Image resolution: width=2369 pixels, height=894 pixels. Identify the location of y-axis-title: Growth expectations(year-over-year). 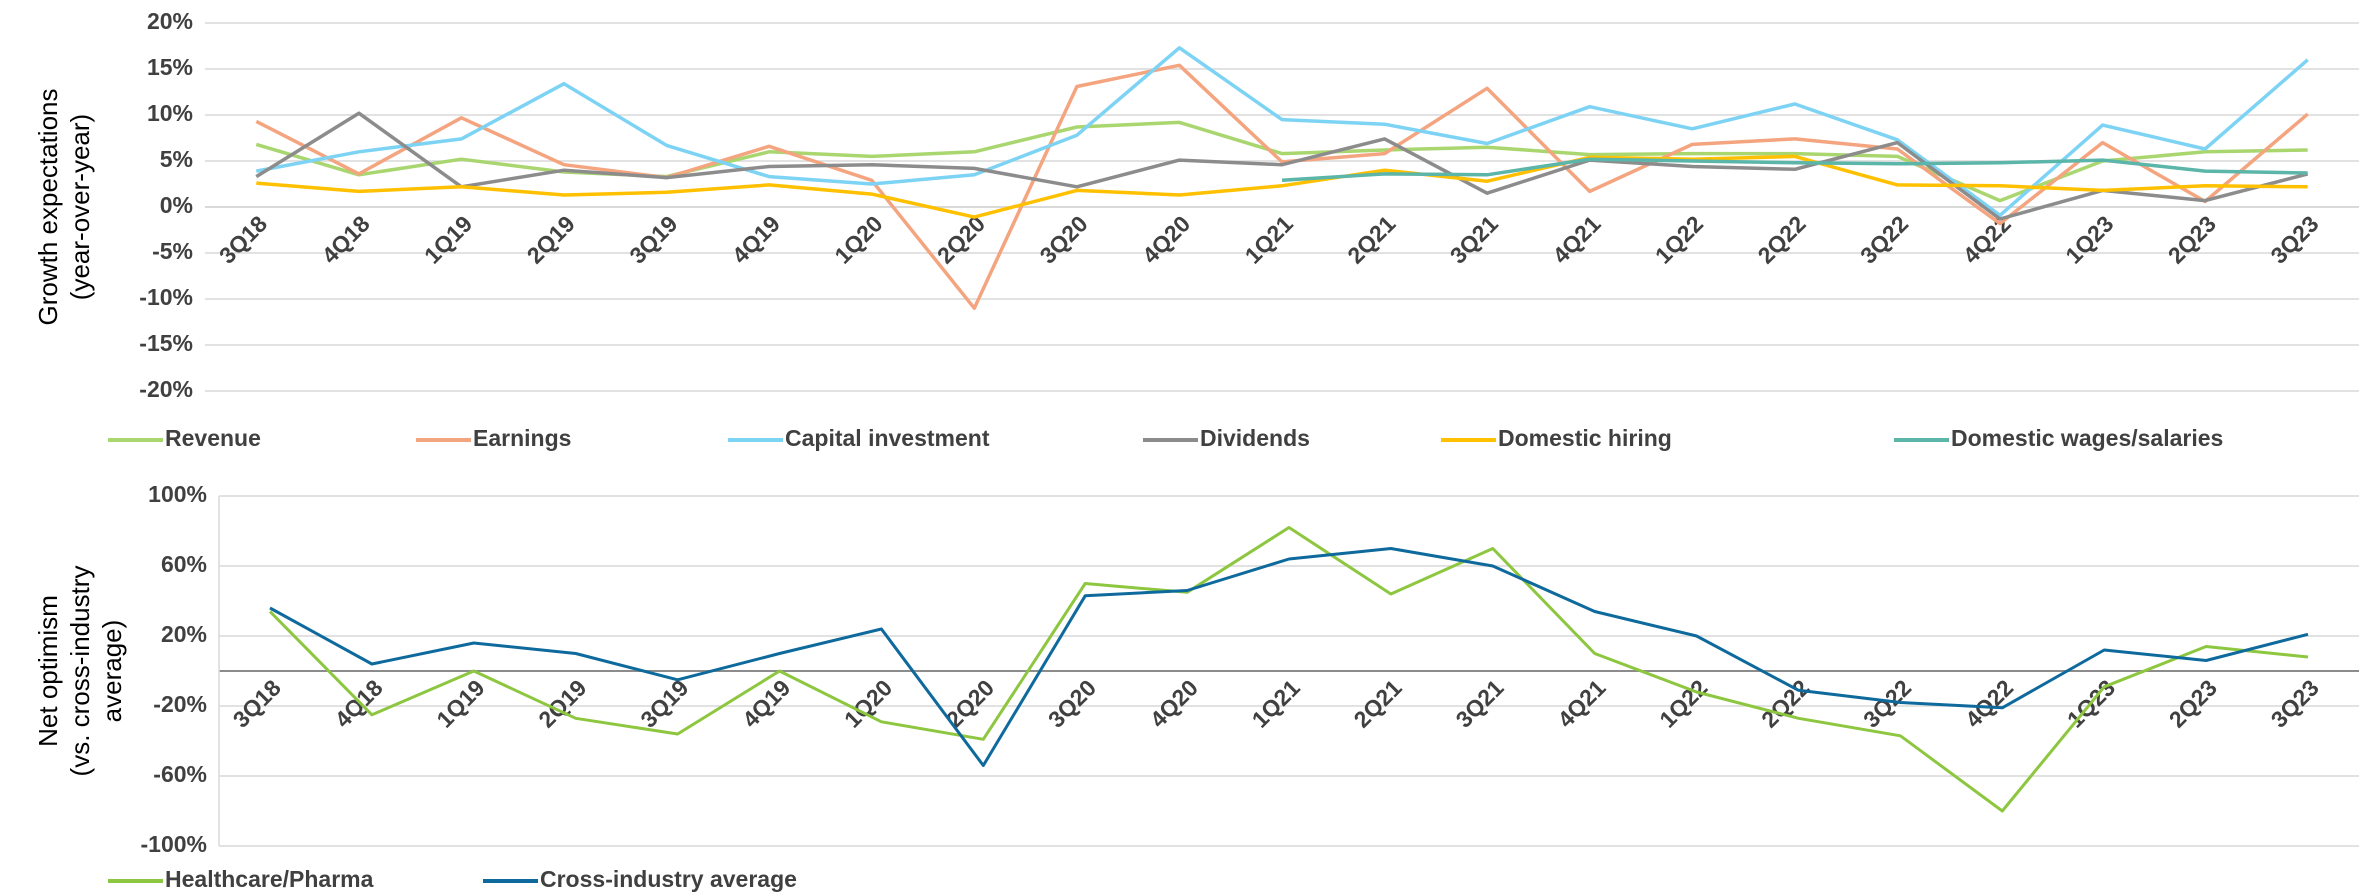
(64, 206).